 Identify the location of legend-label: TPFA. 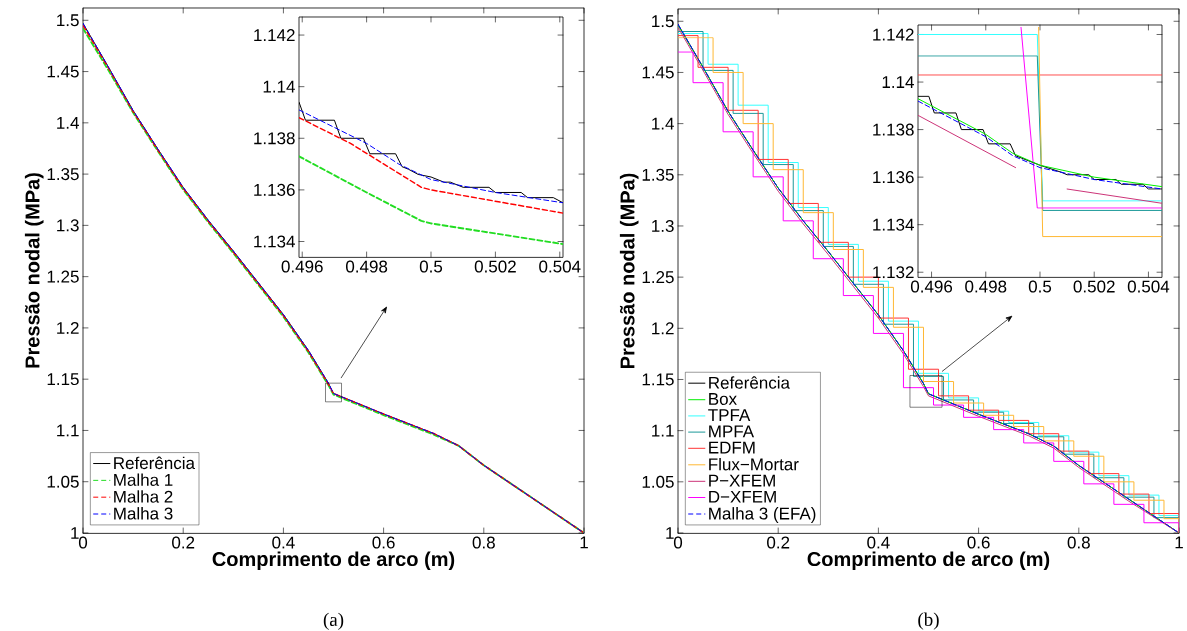
(729, 415).